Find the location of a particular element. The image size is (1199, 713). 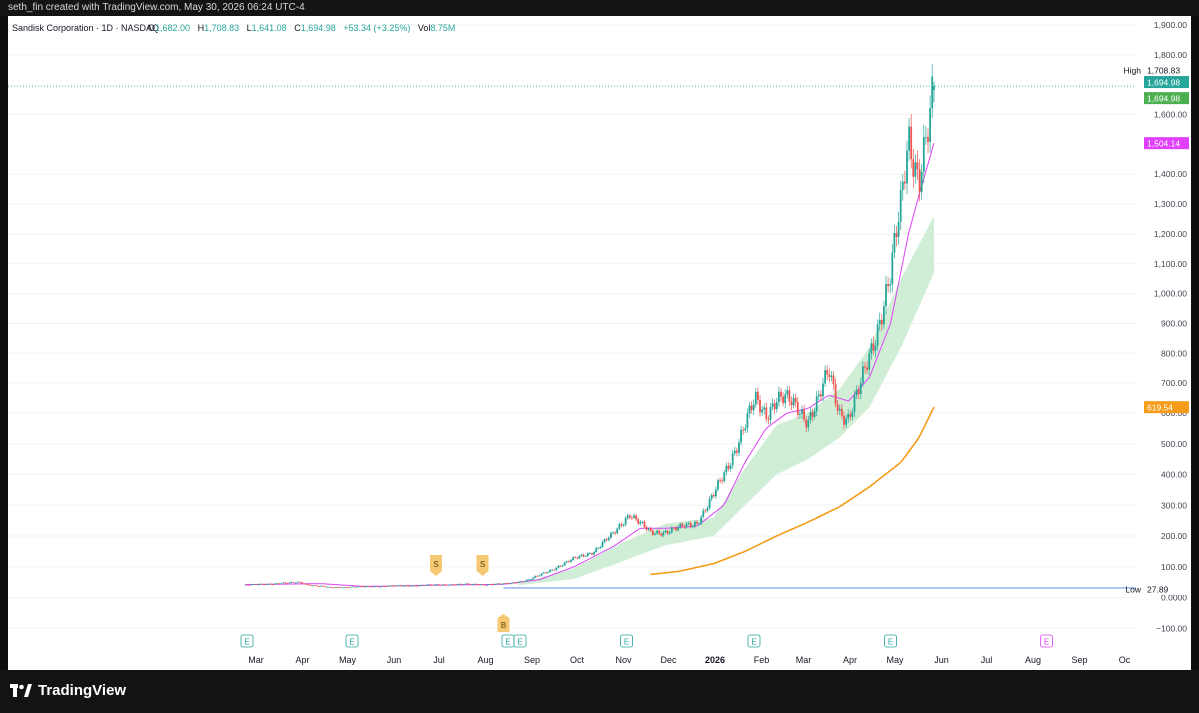

x-axis-tick-label: Aug is located at coordinates (485, 660).